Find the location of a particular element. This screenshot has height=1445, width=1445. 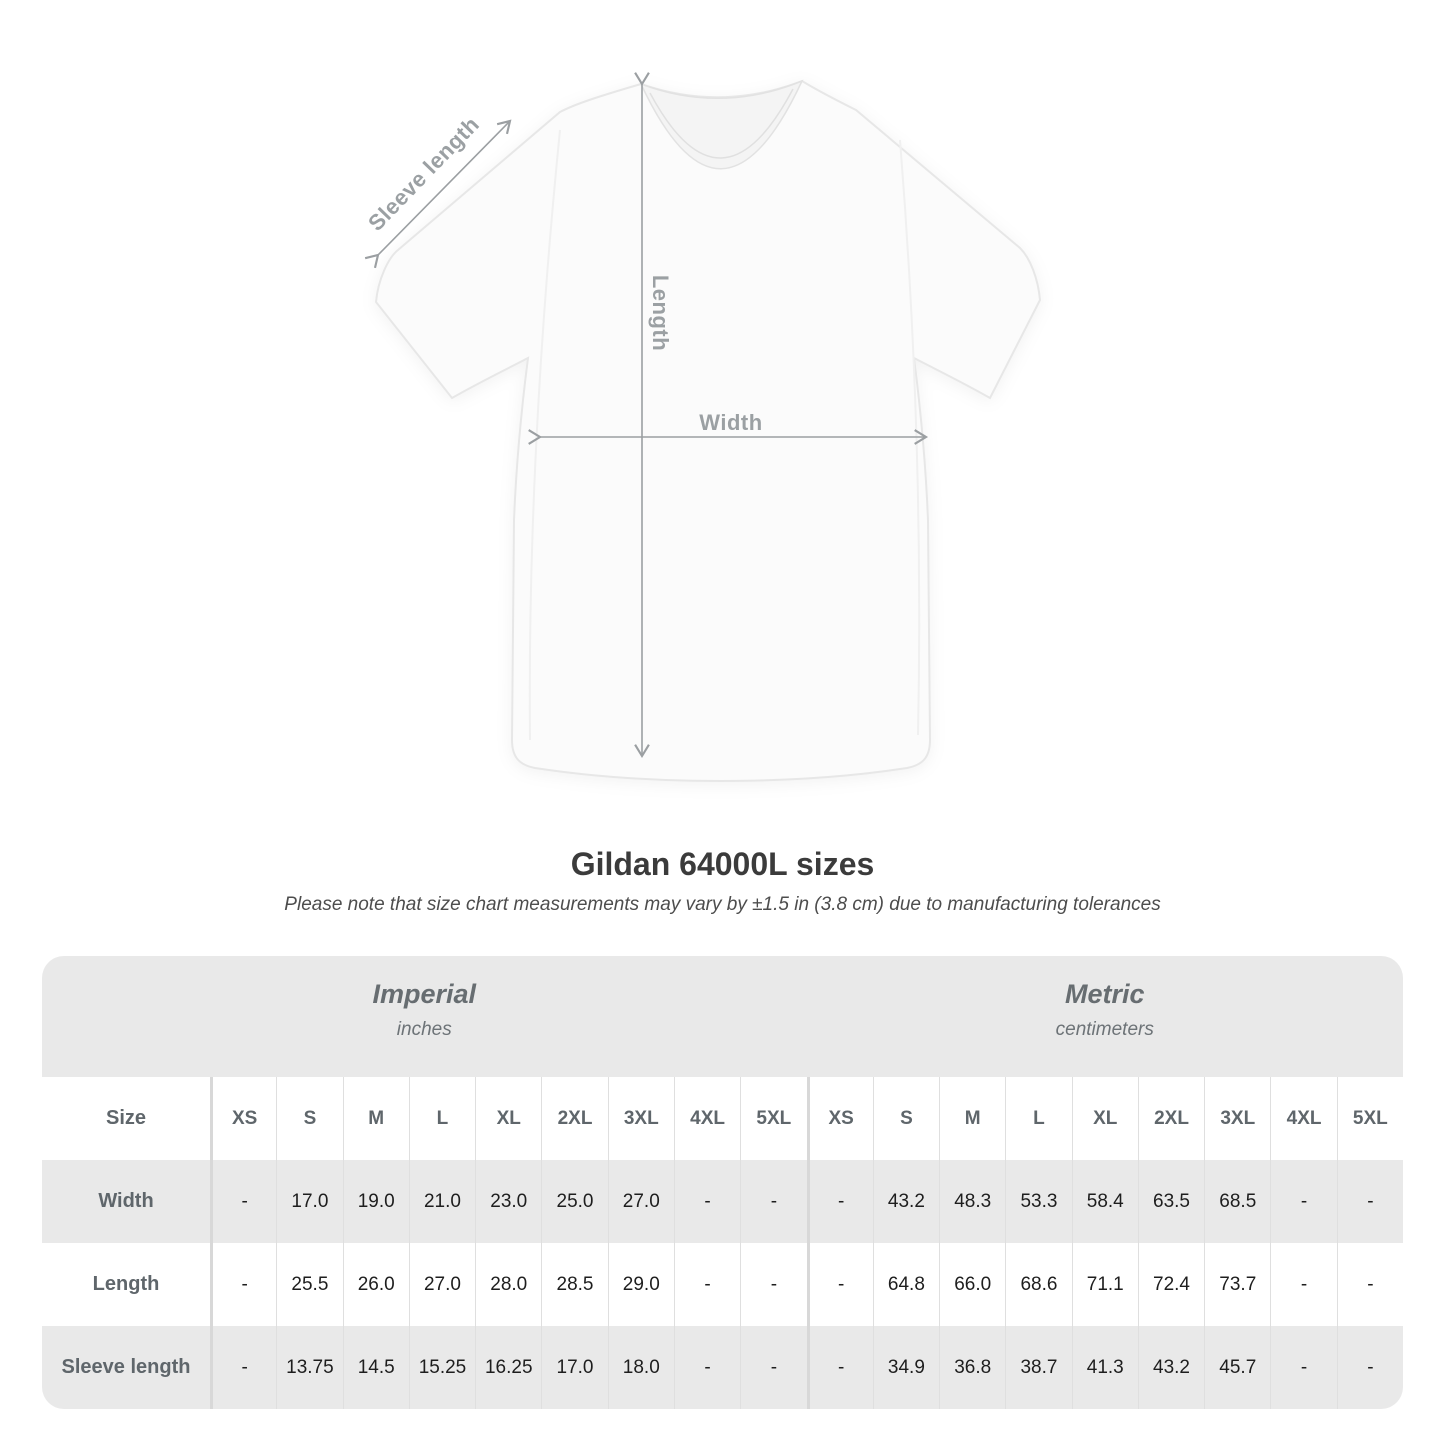

sleeve-length-arrow is located at coordinates (438, 194).